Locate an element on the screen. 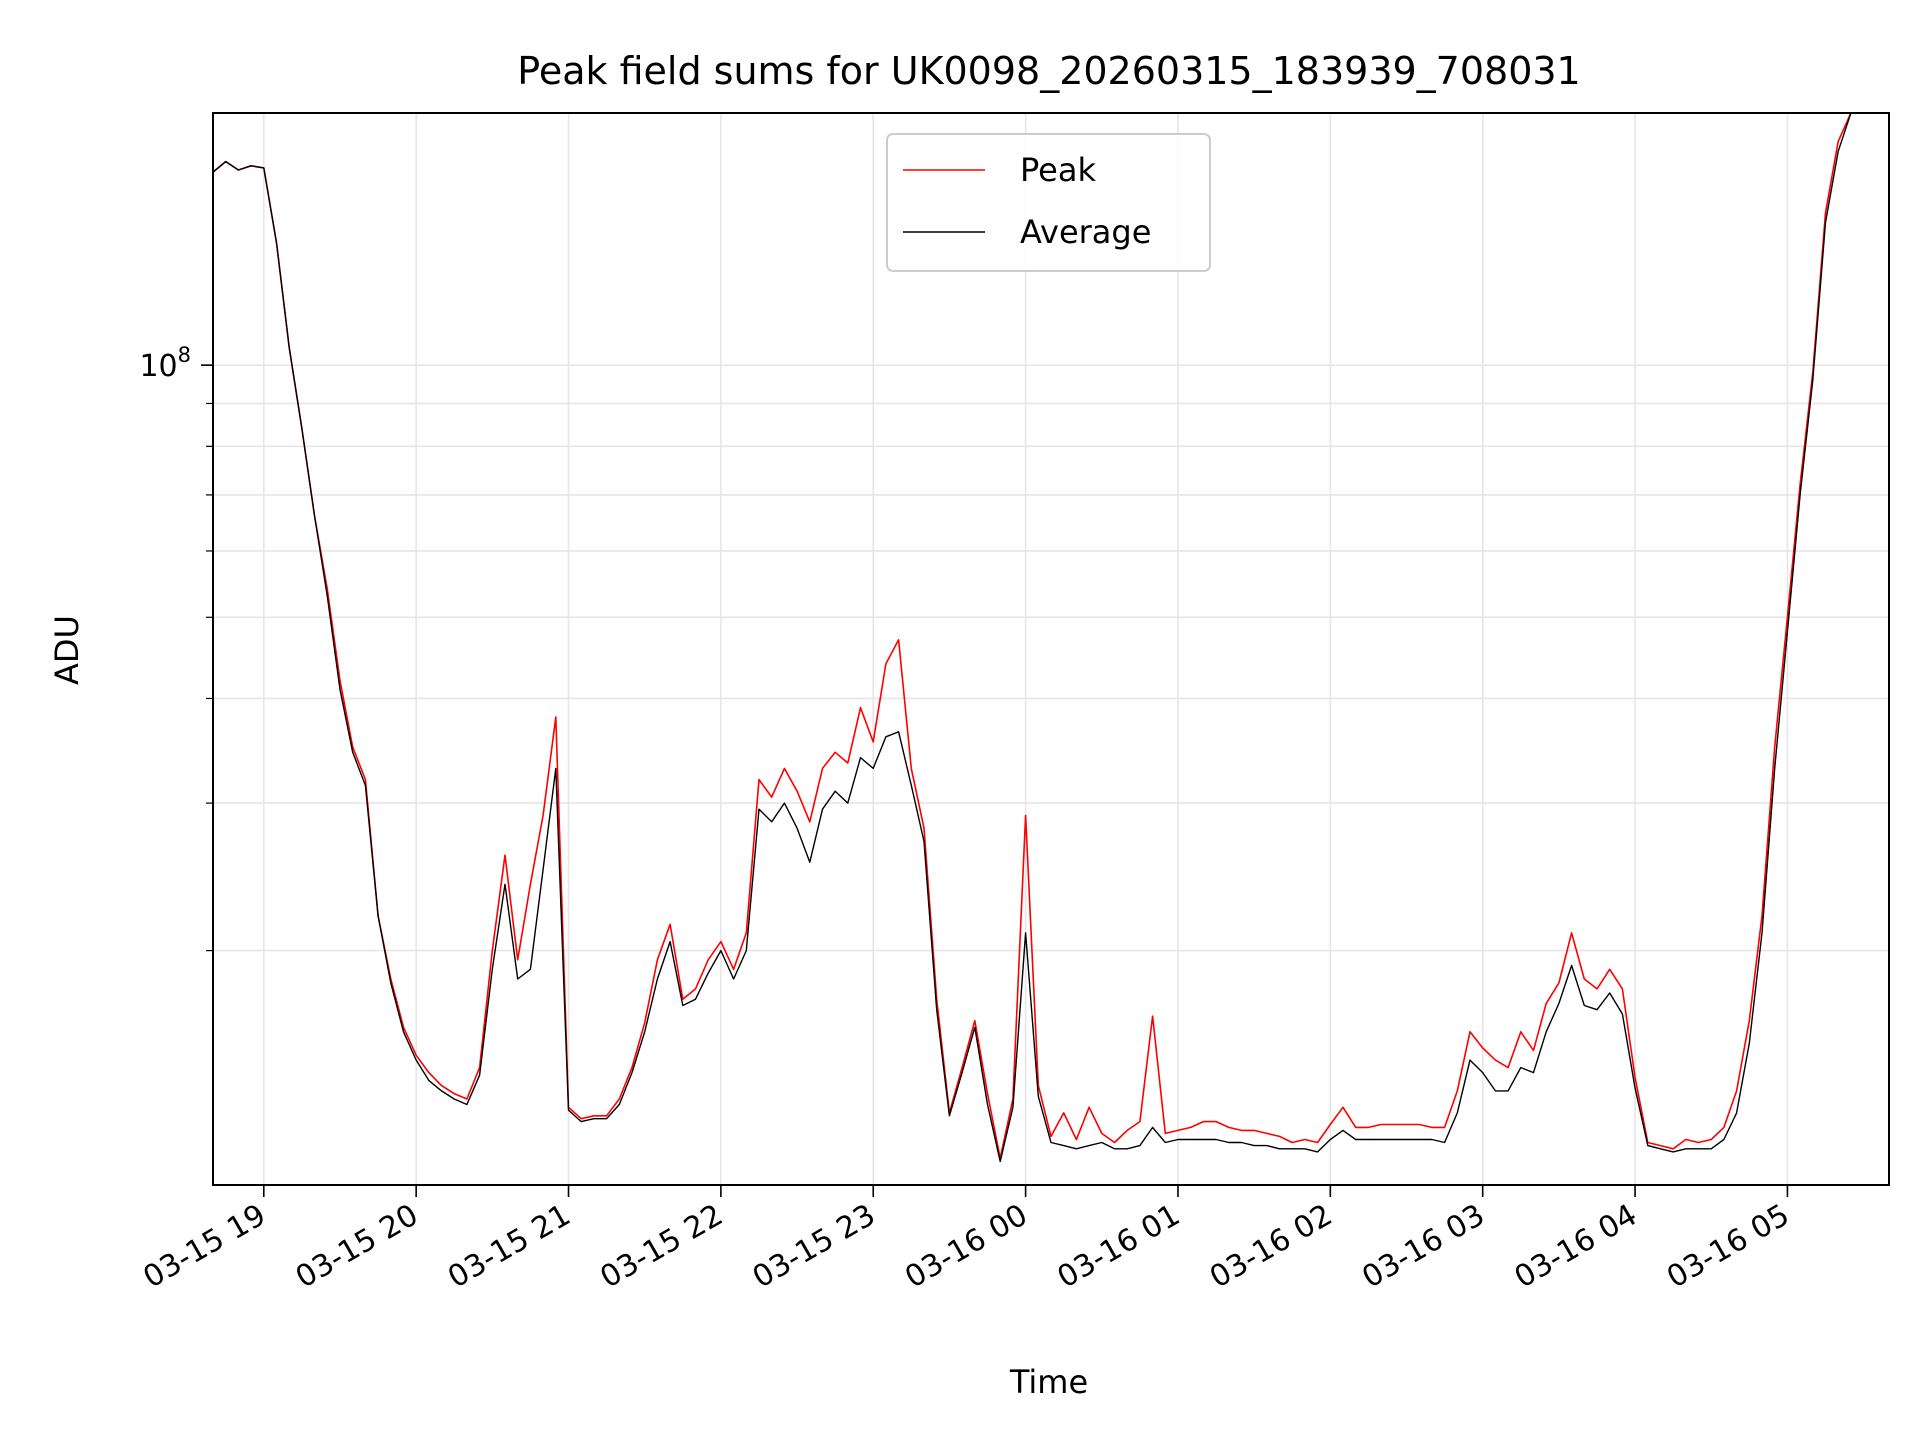 The width and height of the screenshot is (1920, 1444). legend: Peak Average is located at coordinates (1048, 202).